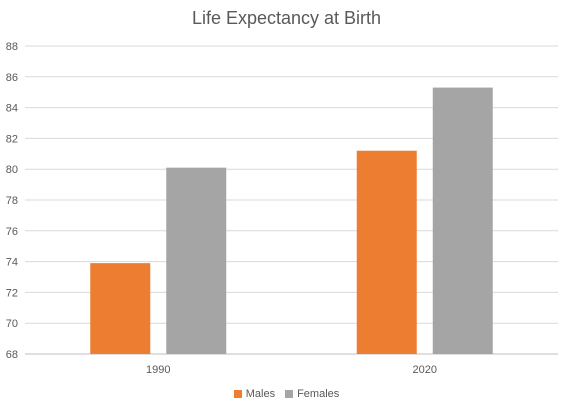 This screenshot has width=573, height=413. Describe the element at coordinates (12, 263) in the screenshot. I see `y-tick-label: 74` at that location.